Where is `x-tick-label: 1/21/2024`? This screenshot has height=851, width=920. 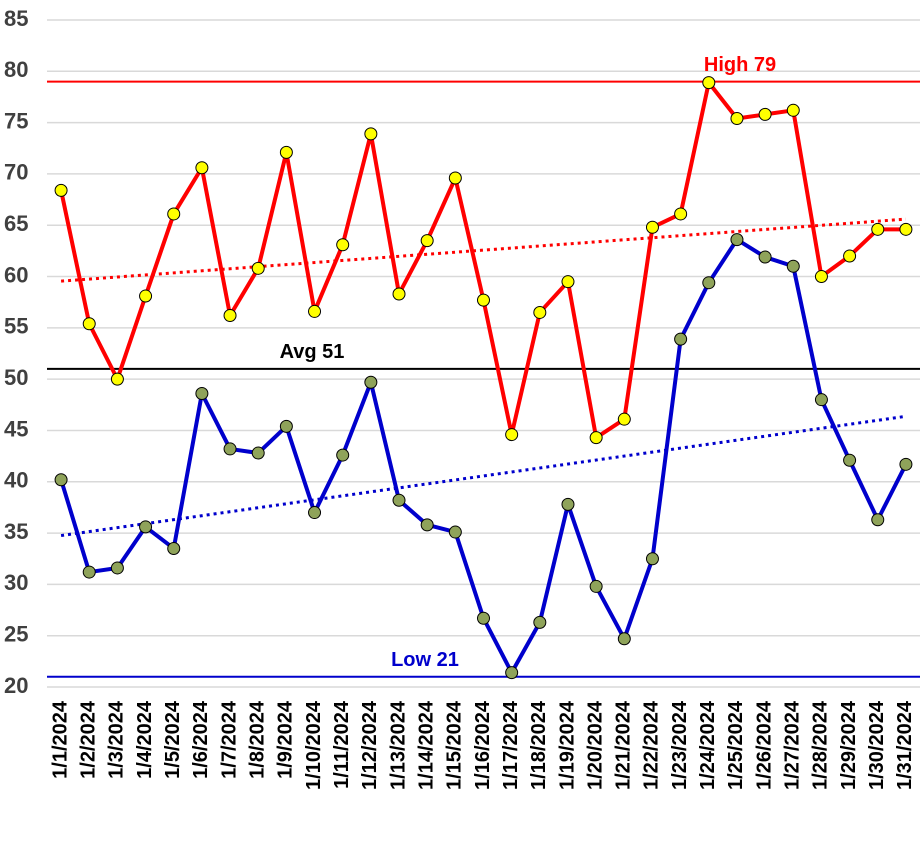 x-tick-label: 1/21/2024 is located at coordinates (624, 745).